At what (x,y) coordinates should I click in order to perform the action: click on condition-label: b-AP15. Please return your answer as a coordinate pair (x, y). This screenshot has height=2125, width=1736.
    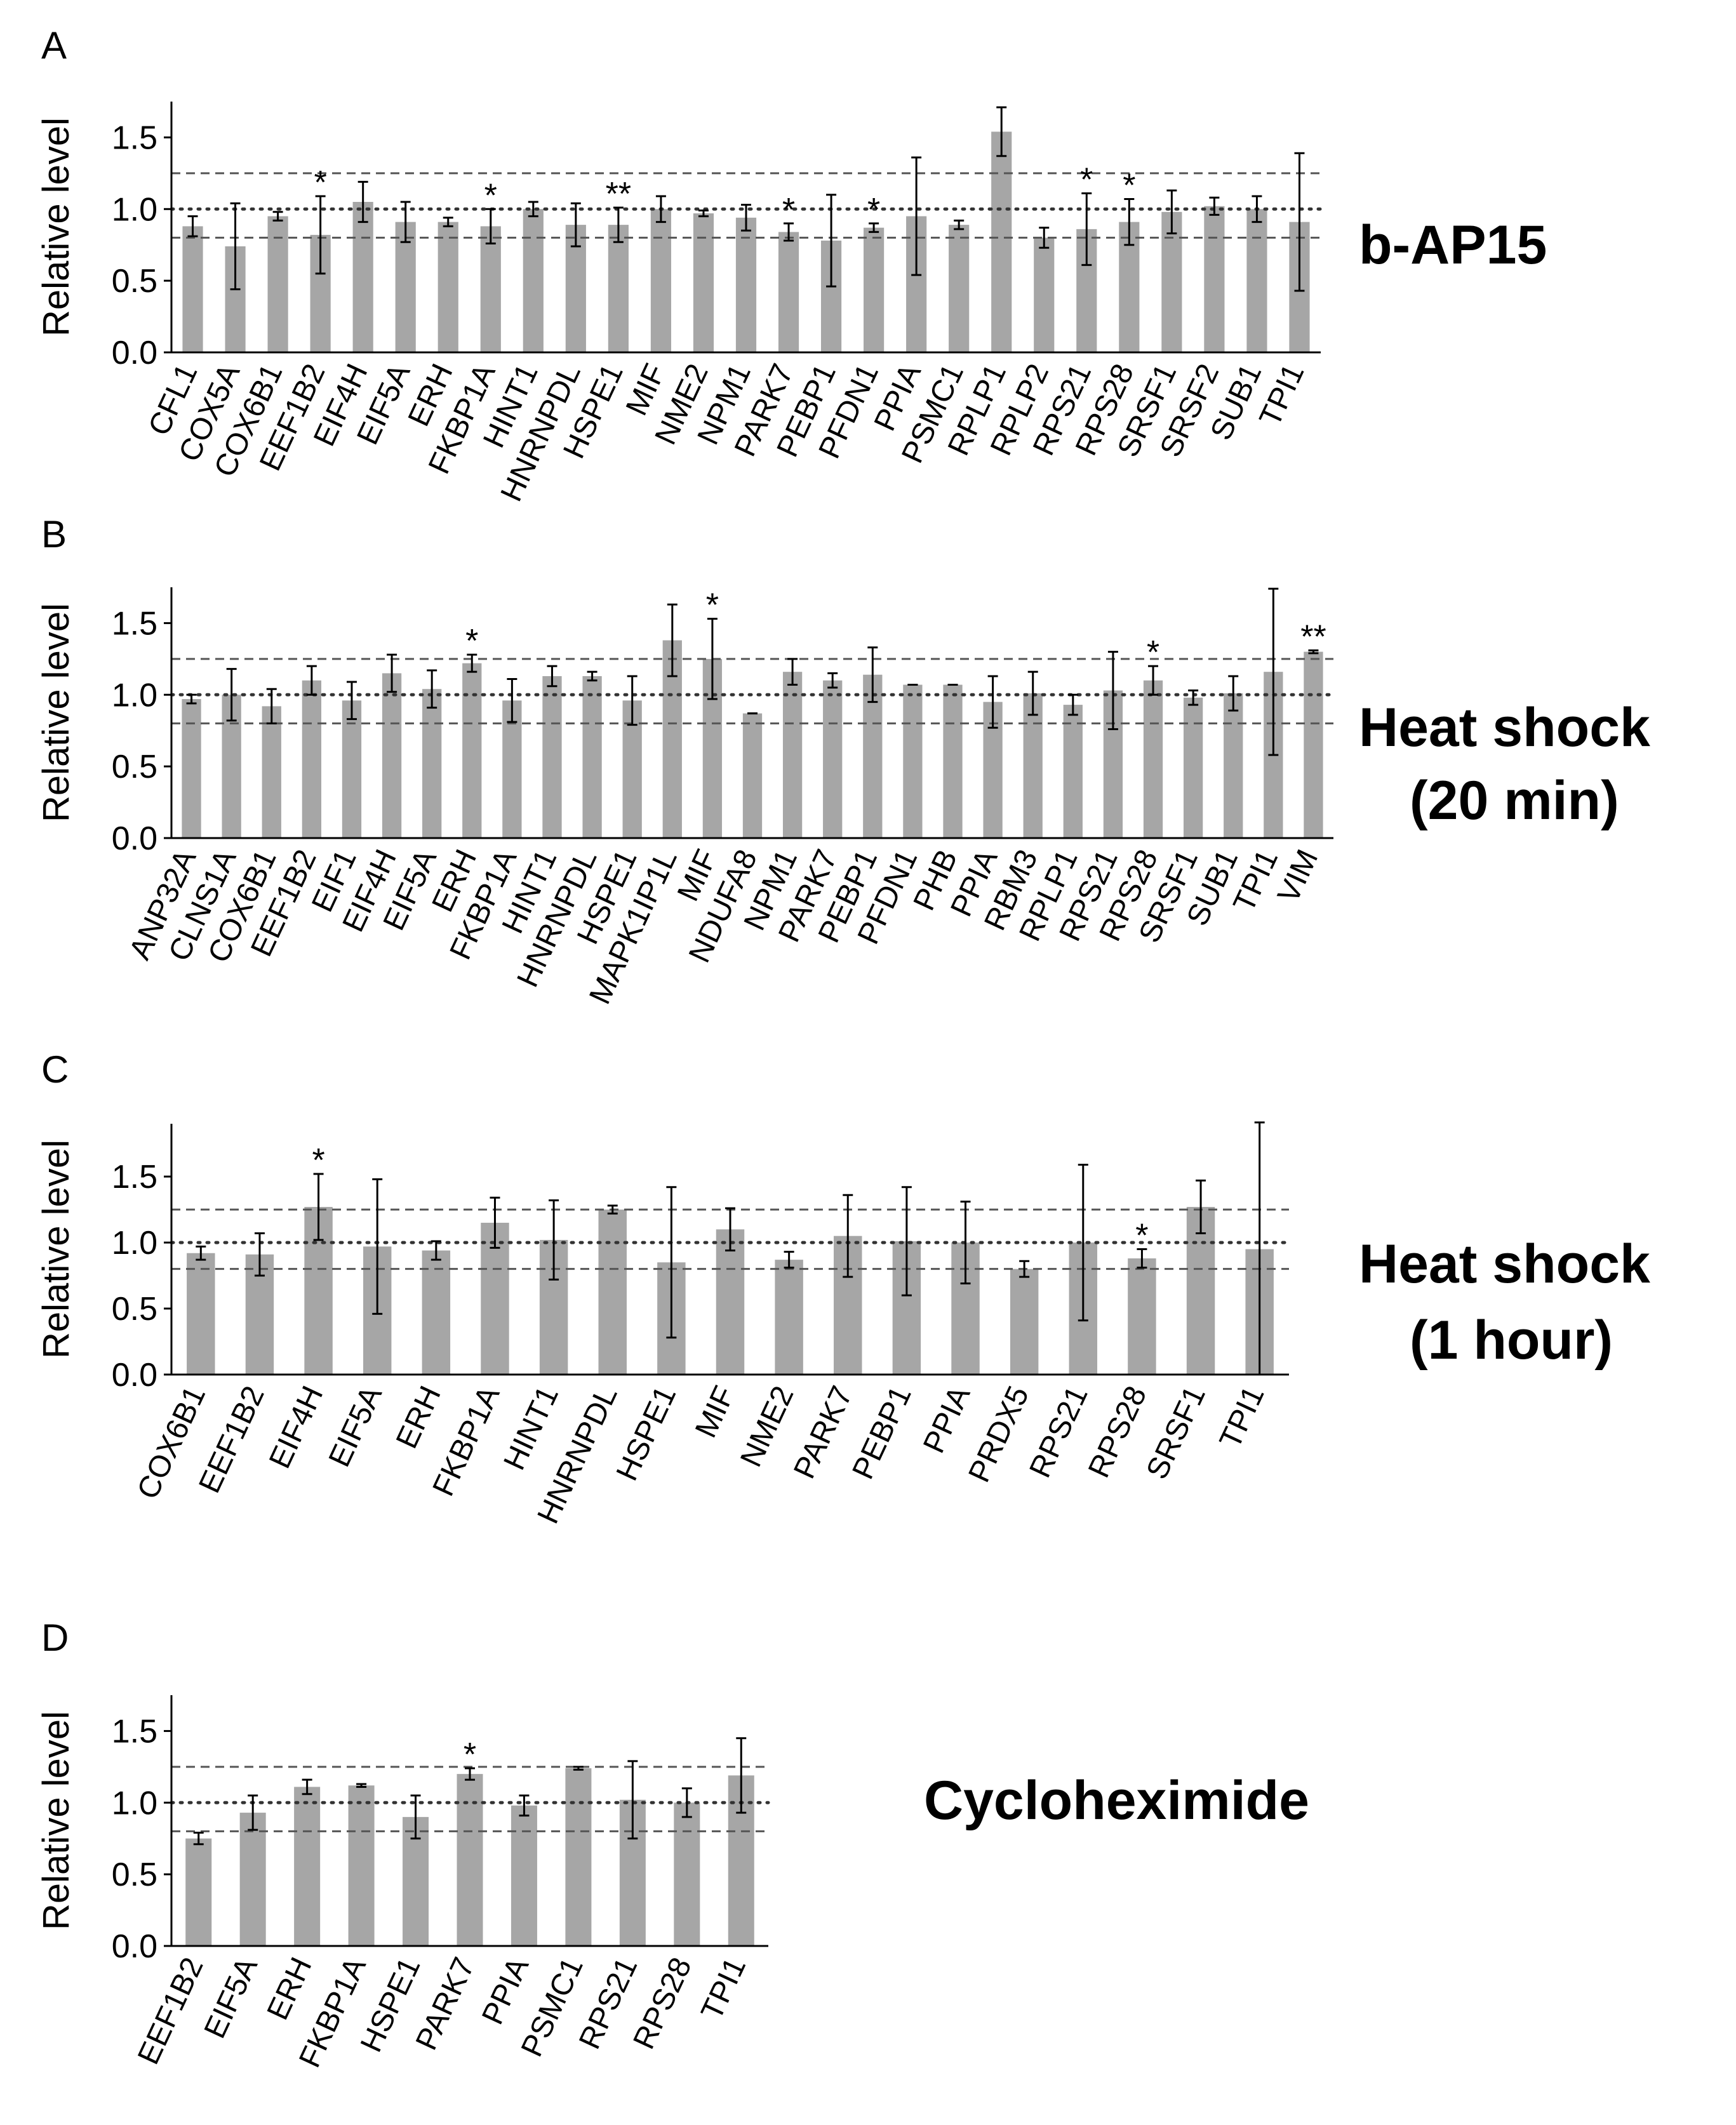
    Looking at the image, I should click on (1453, 245).